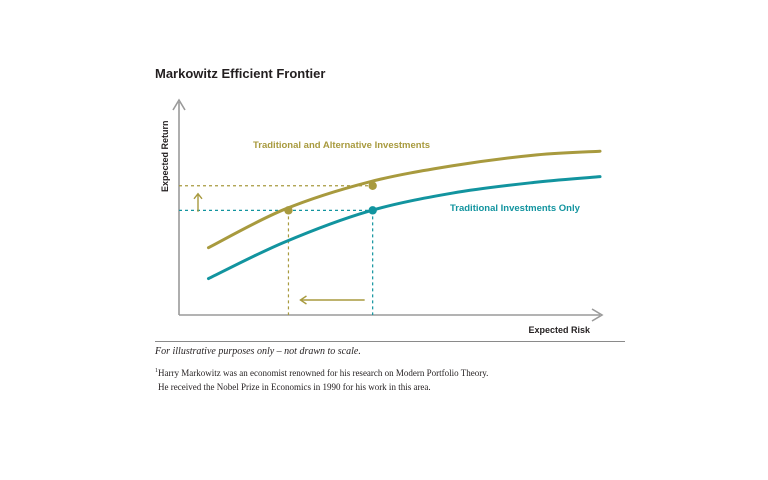 The width and height of the screenshot is (768, 480). Describe the element at coordinates (279, 248) in the screenshot. I see `annotation-arrows` at that location.